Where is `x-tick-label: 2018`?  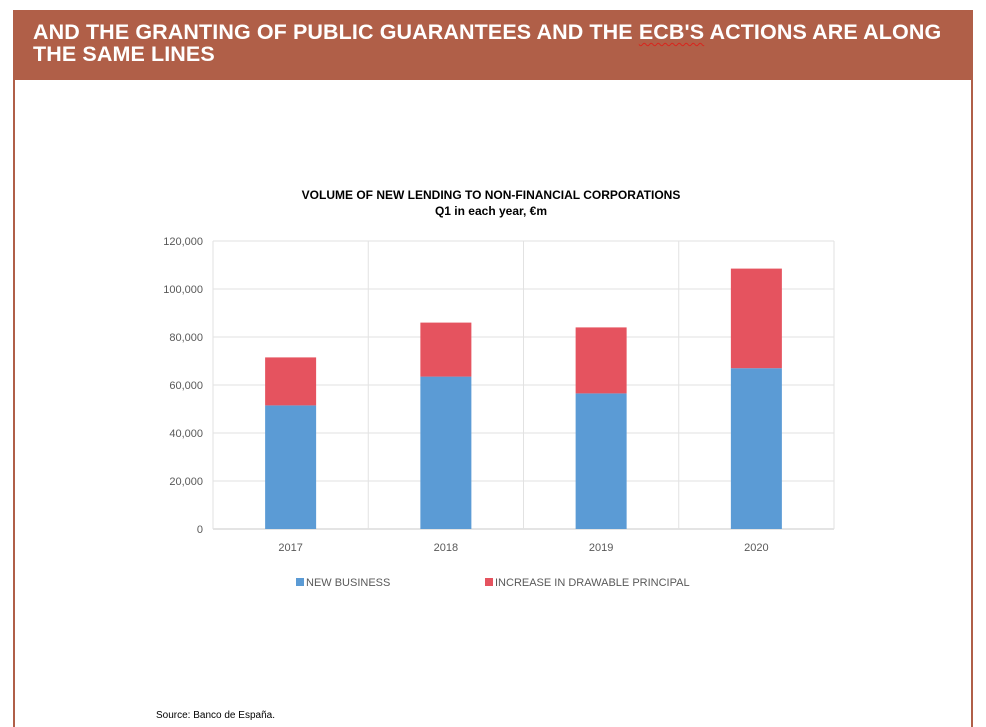 x-tick-label: 2018 is located at coordinates (446, 548).